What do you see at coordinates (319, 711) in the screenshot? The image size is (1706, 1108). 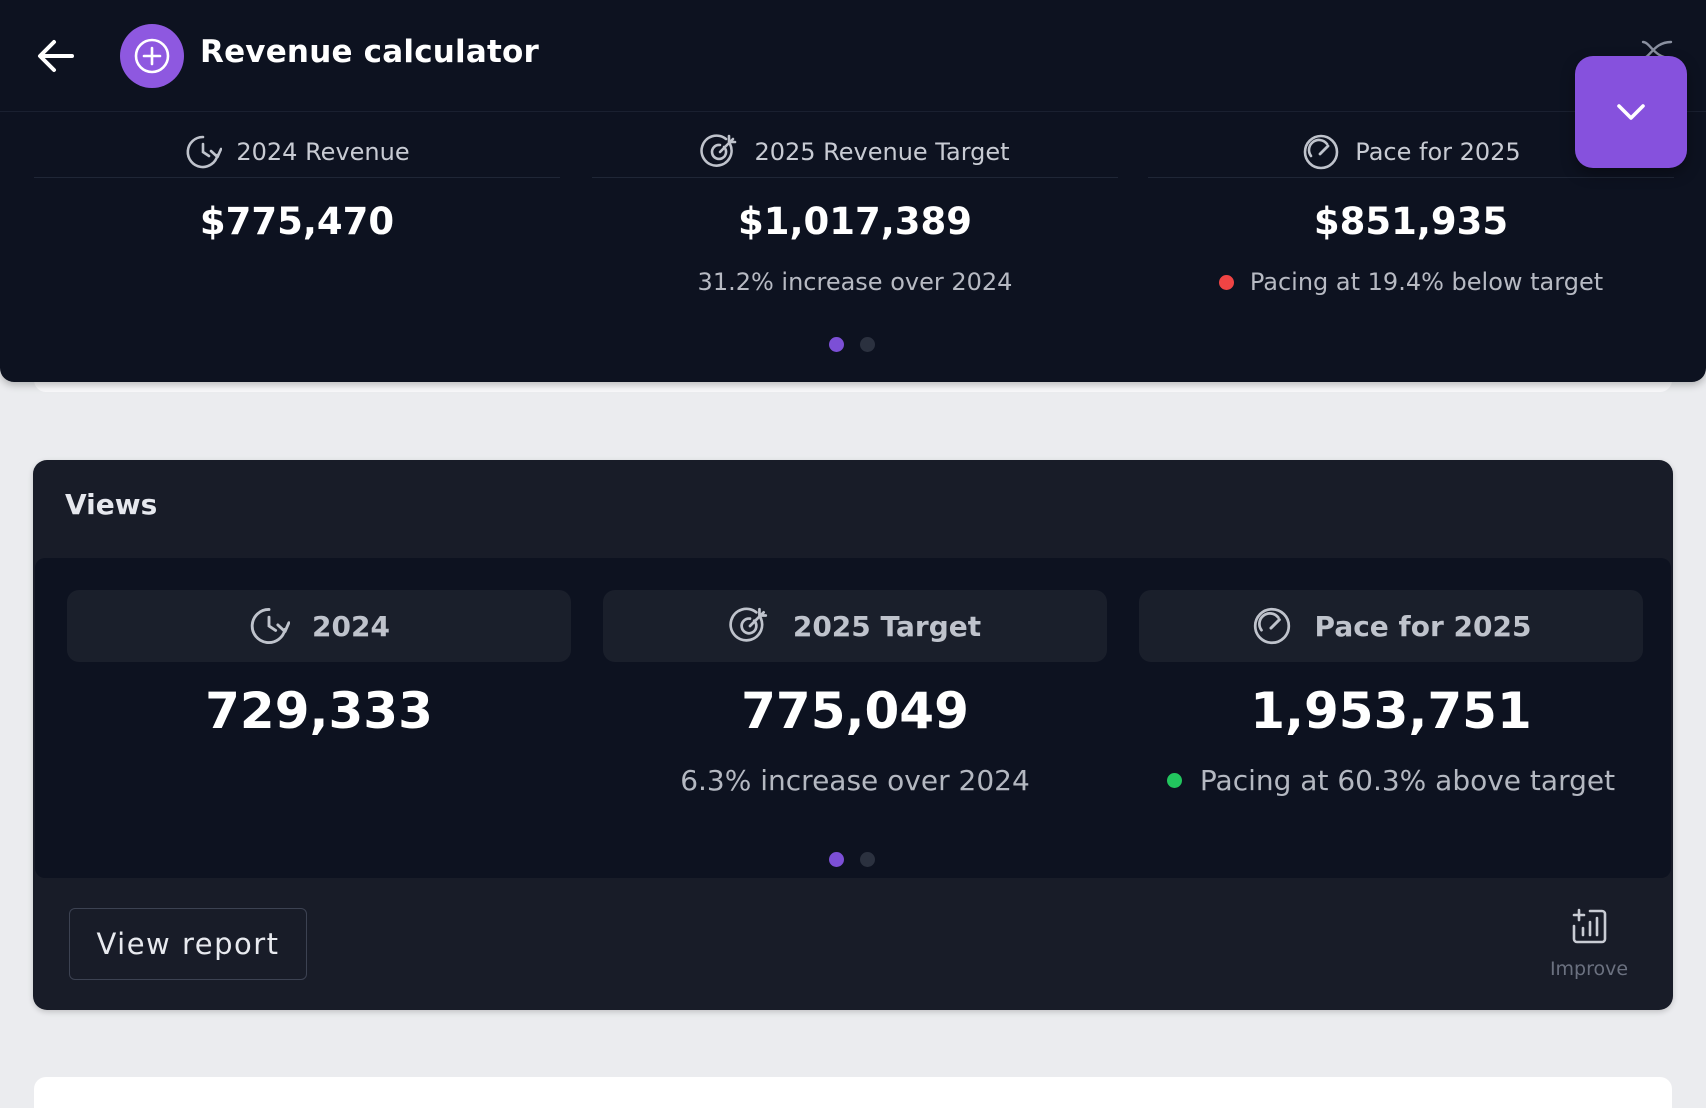 I see `views-2024-value: 729,333` at bounding box center [319, 711].